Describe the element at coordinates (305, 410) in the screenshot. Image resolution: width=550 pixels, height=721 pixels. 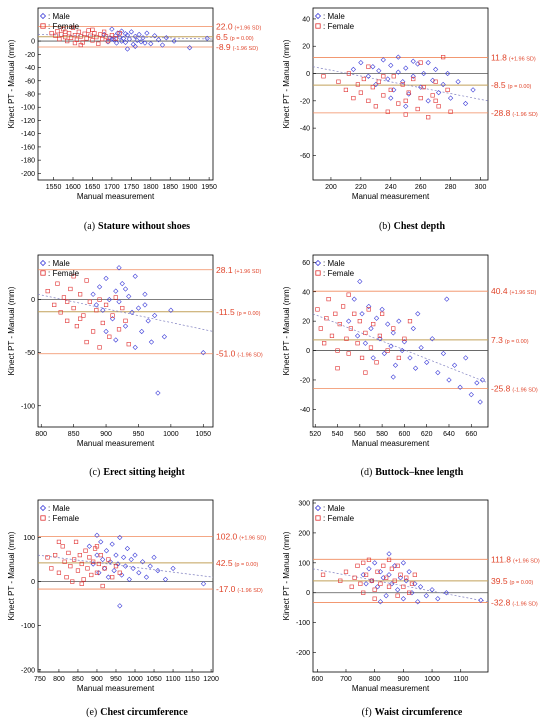
I see `y-tick-label: -40` at that location.